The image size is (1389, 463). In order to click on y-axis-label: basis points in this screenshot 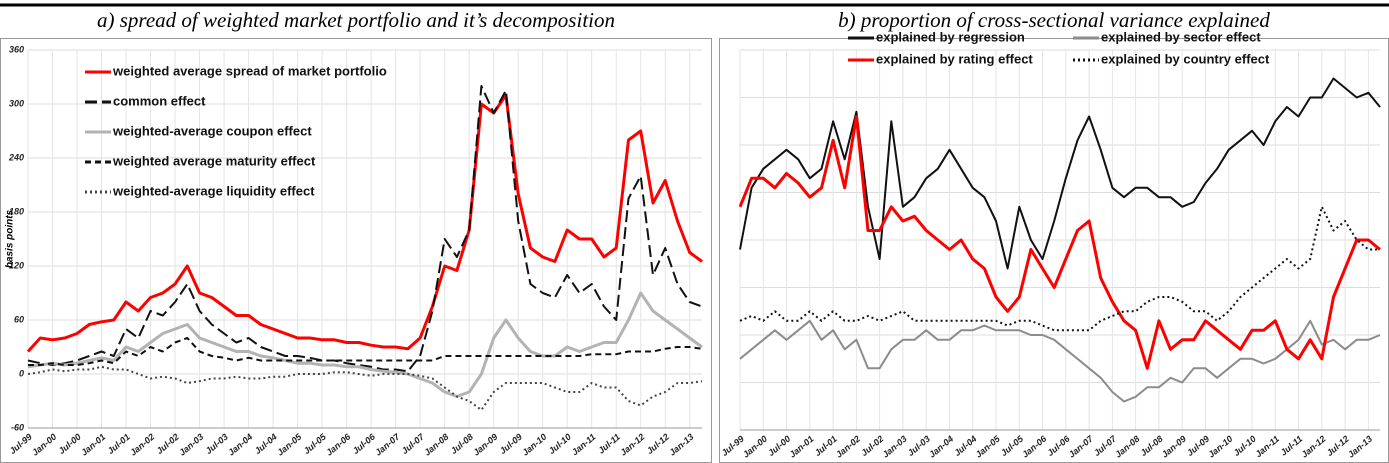, I will do `click(10, 238)`.